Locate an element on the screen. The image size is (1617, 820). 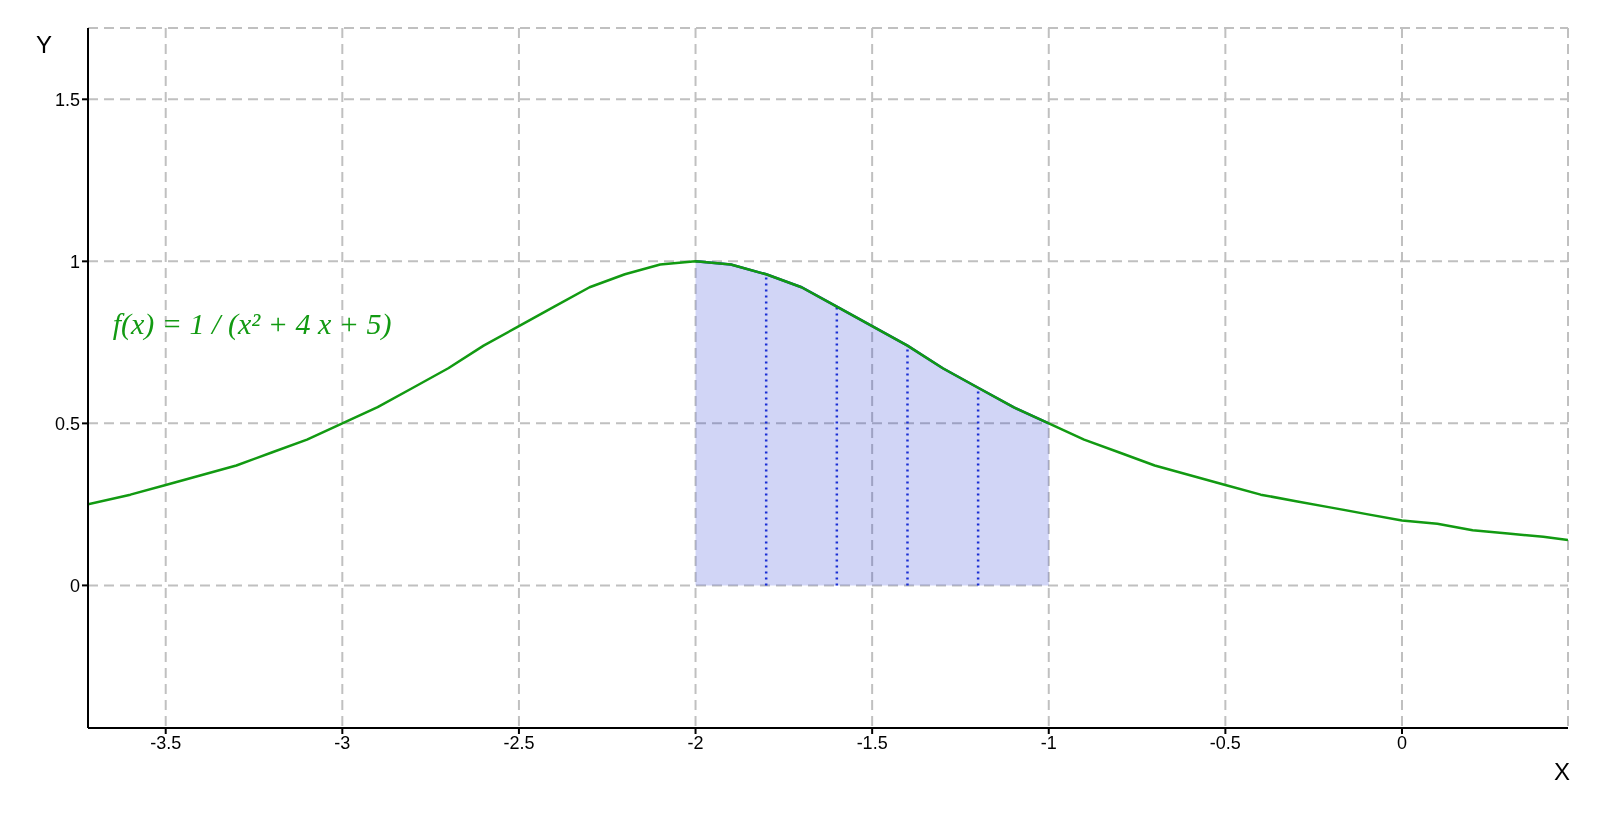
x-tick-label: -2.5 is located at coordinates (519, 742).